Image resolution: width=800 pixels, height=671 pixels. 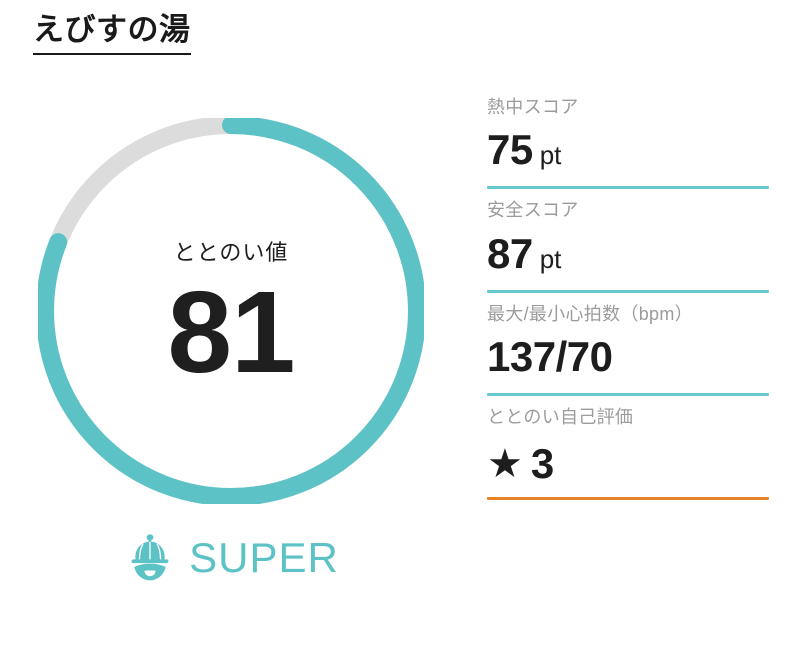 I want to click on stat-value-row: 75 pt, so click(x=628, y=153).